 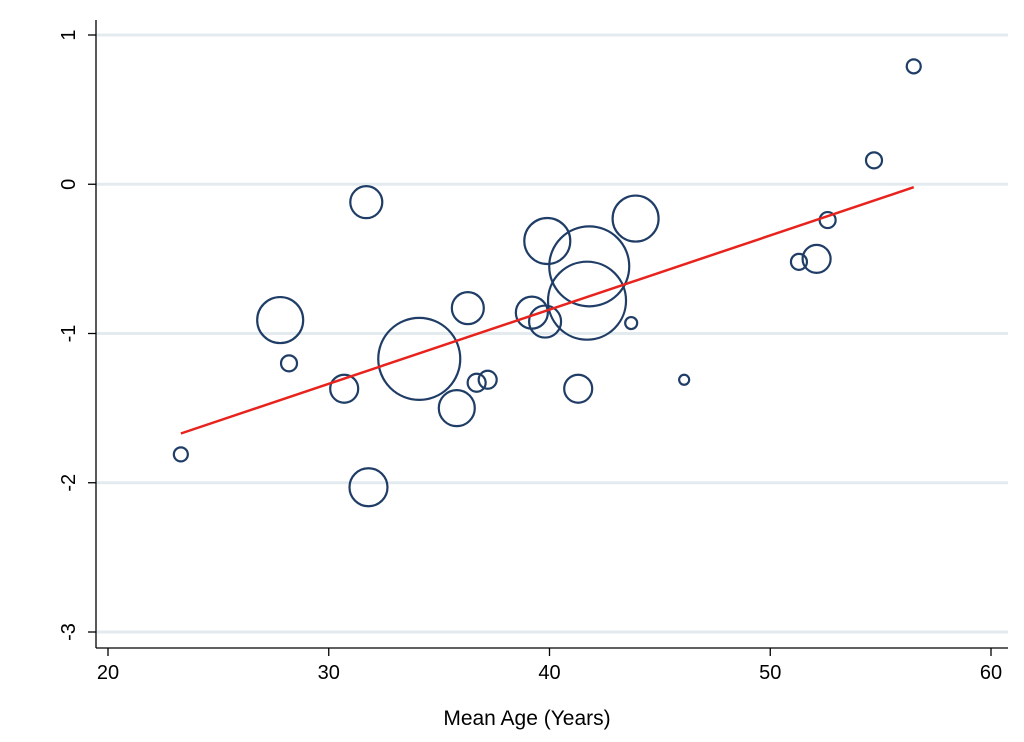 What do you see at coordinates (329, 673) in the screenshot?
I see `x-tick-label: 30` at bounding box center [329, 673].